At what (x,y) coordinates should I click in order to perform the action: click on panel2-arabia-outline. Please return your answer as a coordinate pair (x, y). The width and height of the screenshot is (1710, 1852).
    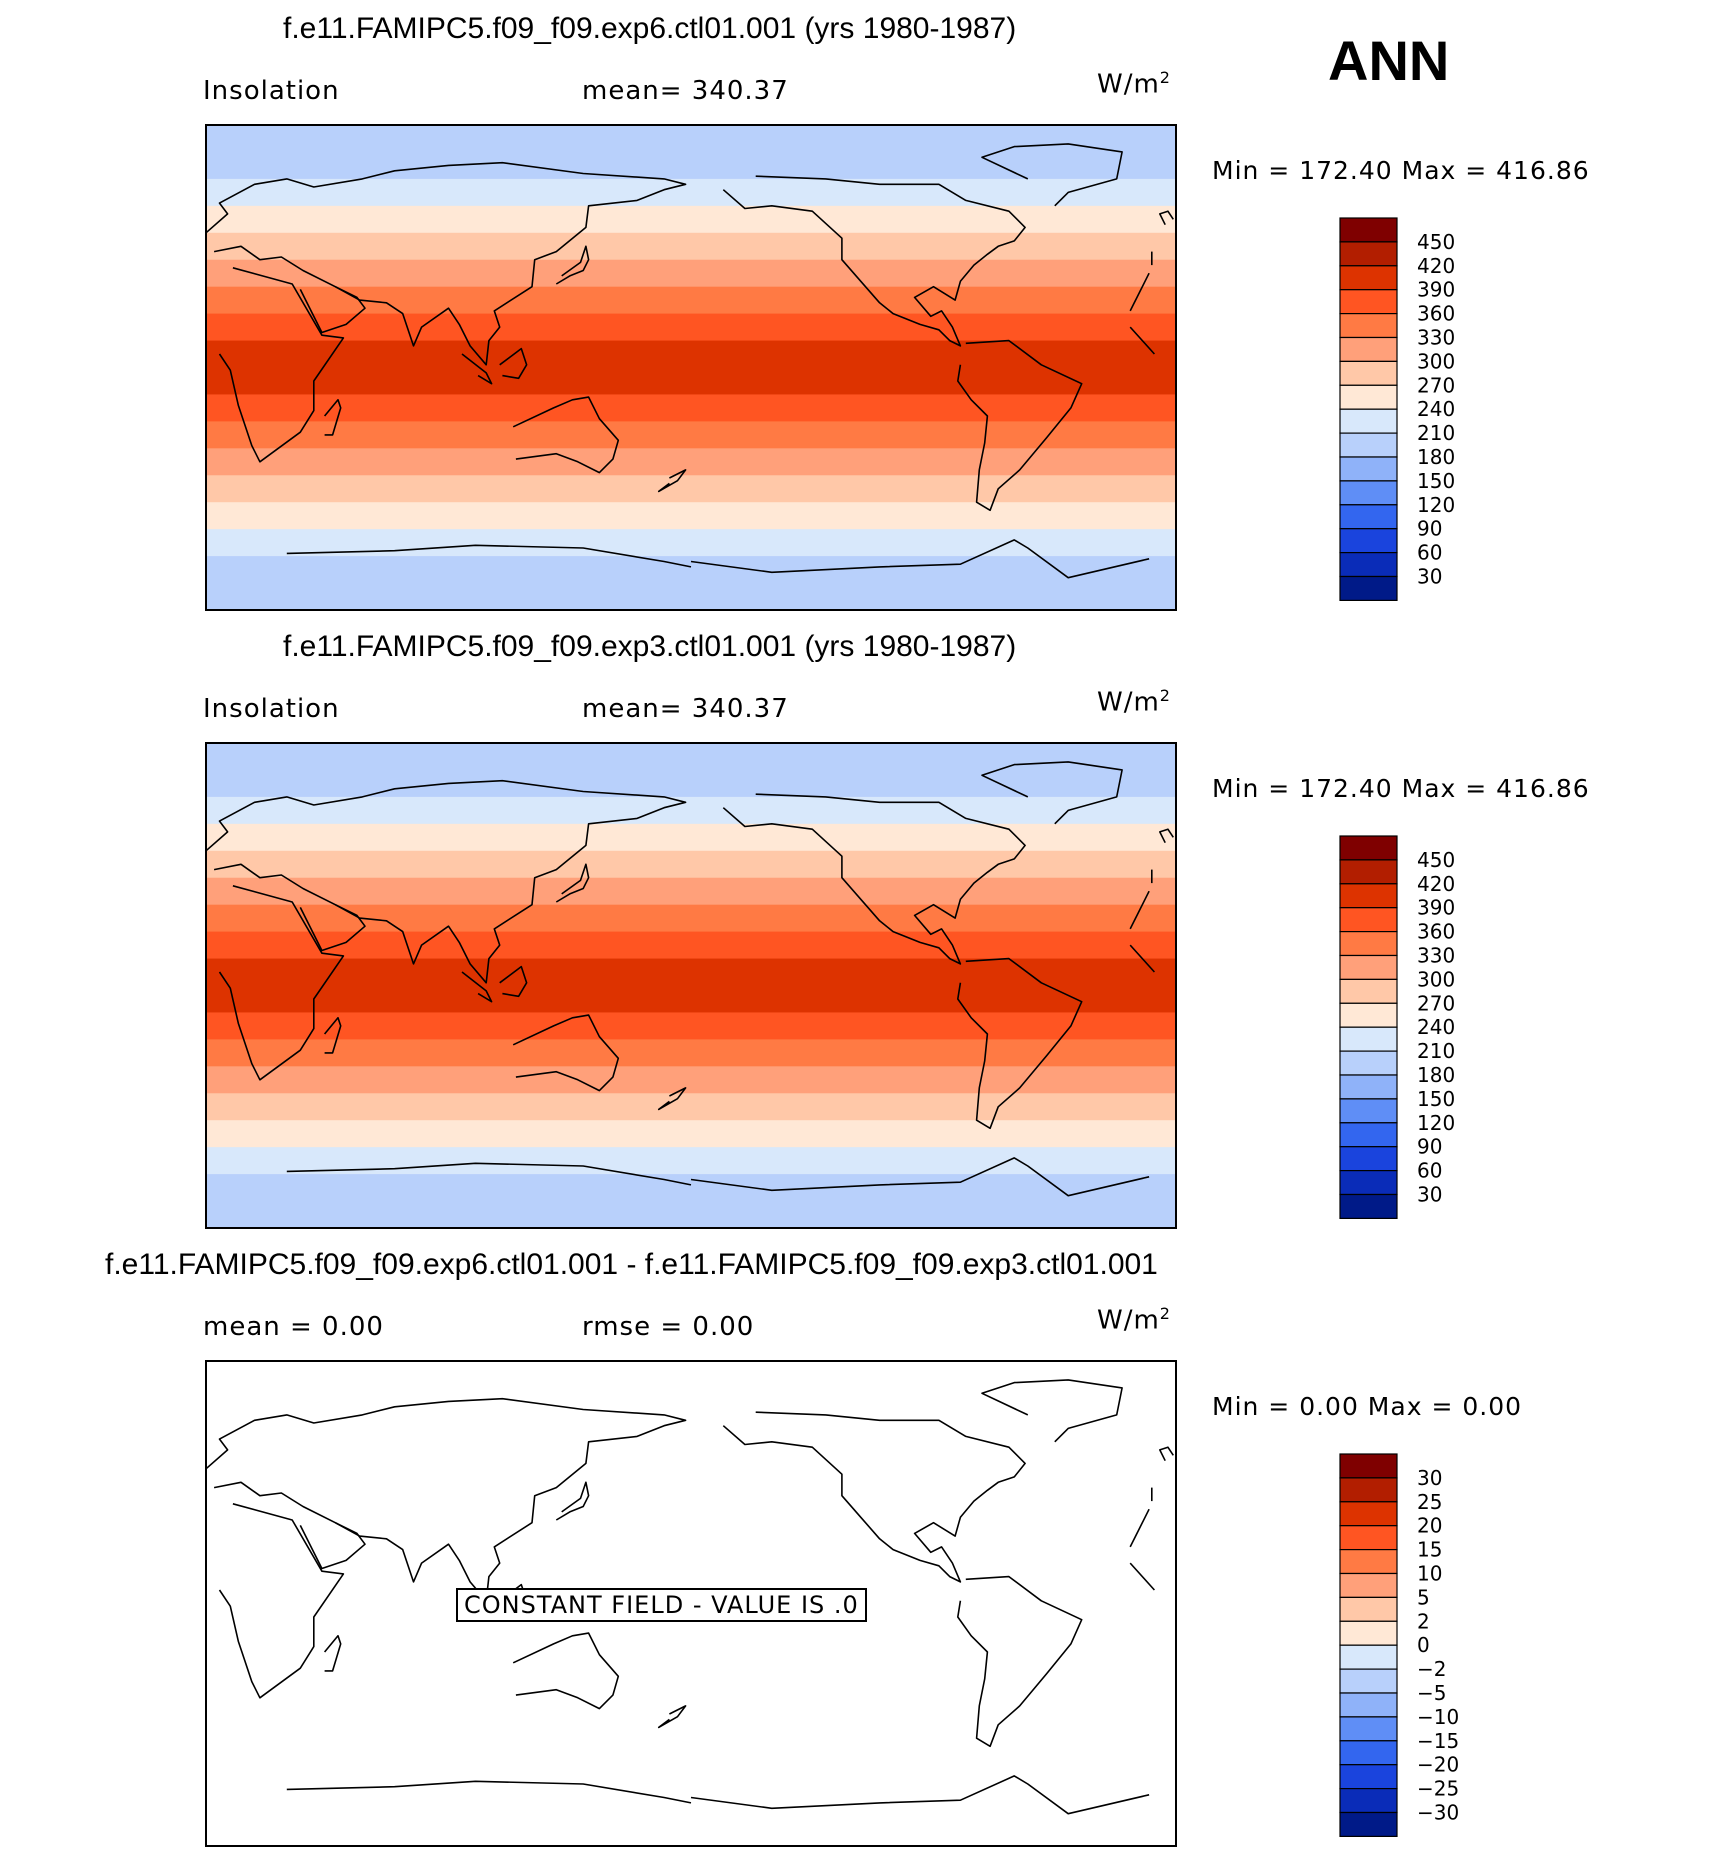
    Looking at the image, I should click on (332, 927).